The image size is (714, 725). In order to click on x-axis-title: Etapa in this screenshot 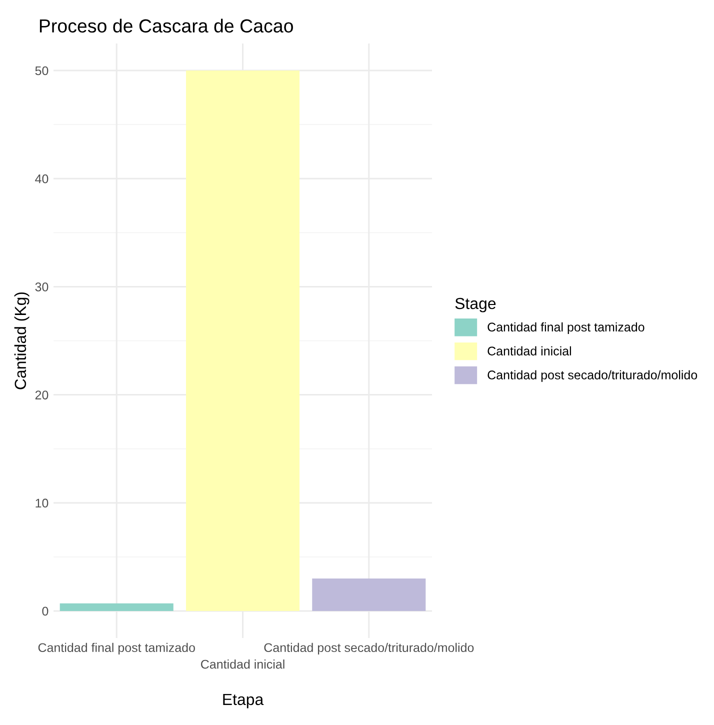, I will do `click(243, 701)`.